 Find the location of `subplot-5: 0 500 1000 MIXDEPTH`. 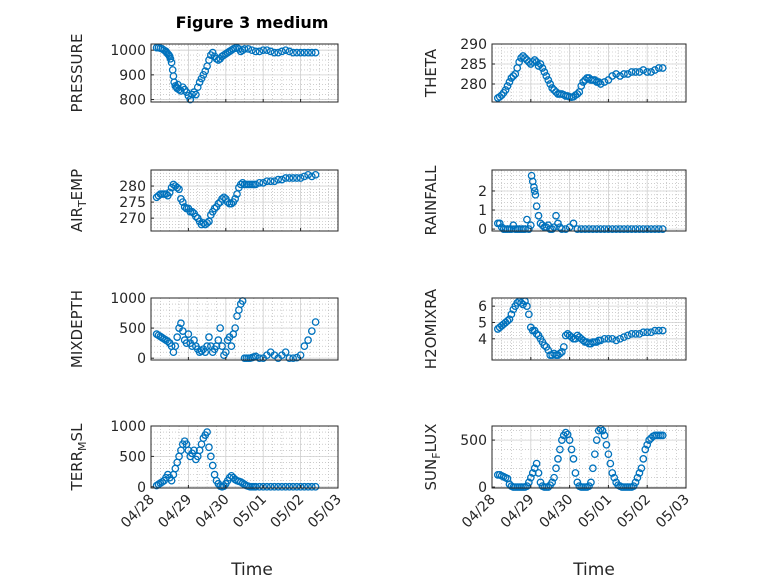

subplot-5: 0 500 1000 MIXDEPTH is located at coordinates (203, 329).